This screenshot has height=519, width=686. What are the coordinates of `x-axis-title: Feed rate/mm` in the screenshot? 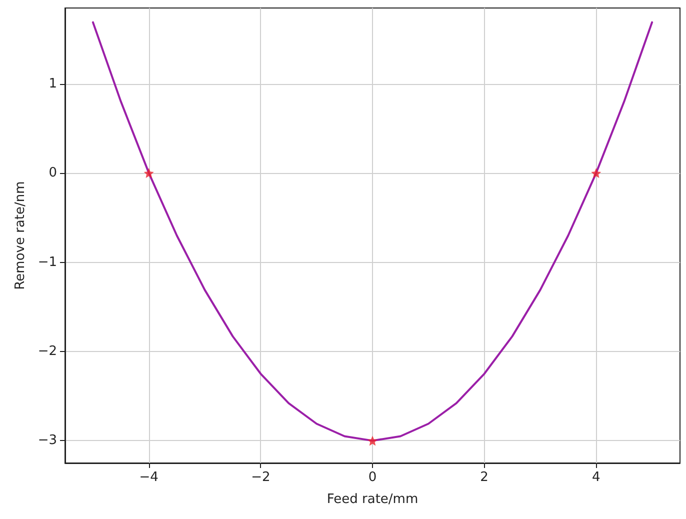 It's located at (372, 499).